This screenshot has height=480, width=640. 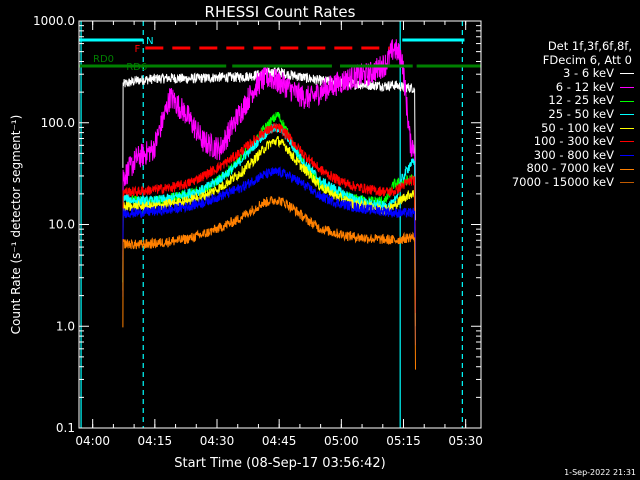 I want to click on y-tick-label: 1000.0, so click(x=54, y=21).